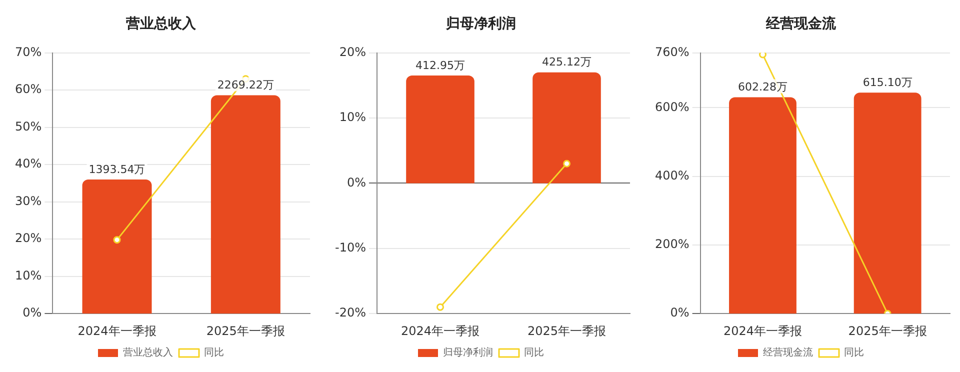 This screenshot has height=372, width=960. What do you see at coordinates (28, 163) in the screenshot?
I see `text: 40%` at bounding box center [28, 163].